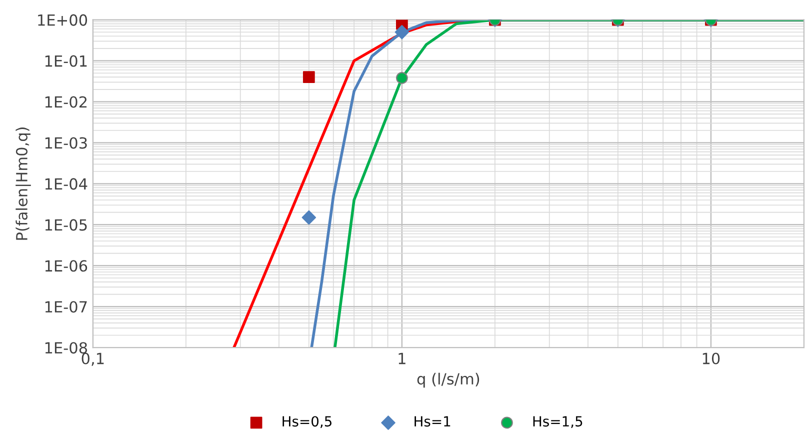  I want to click on y-tick-label: 1E-05, so click(66, 225).